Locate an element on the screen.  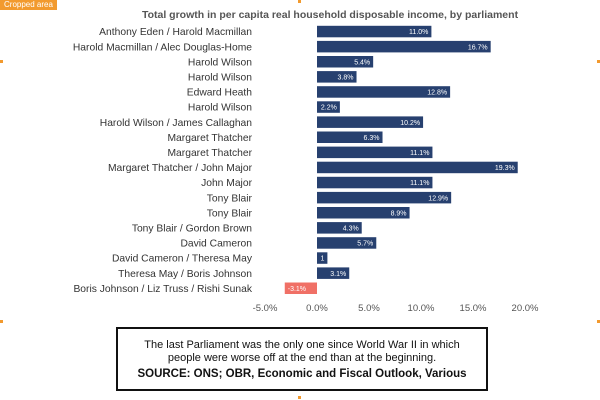
data-label: 16.7% is located at coordinates (478, 47).